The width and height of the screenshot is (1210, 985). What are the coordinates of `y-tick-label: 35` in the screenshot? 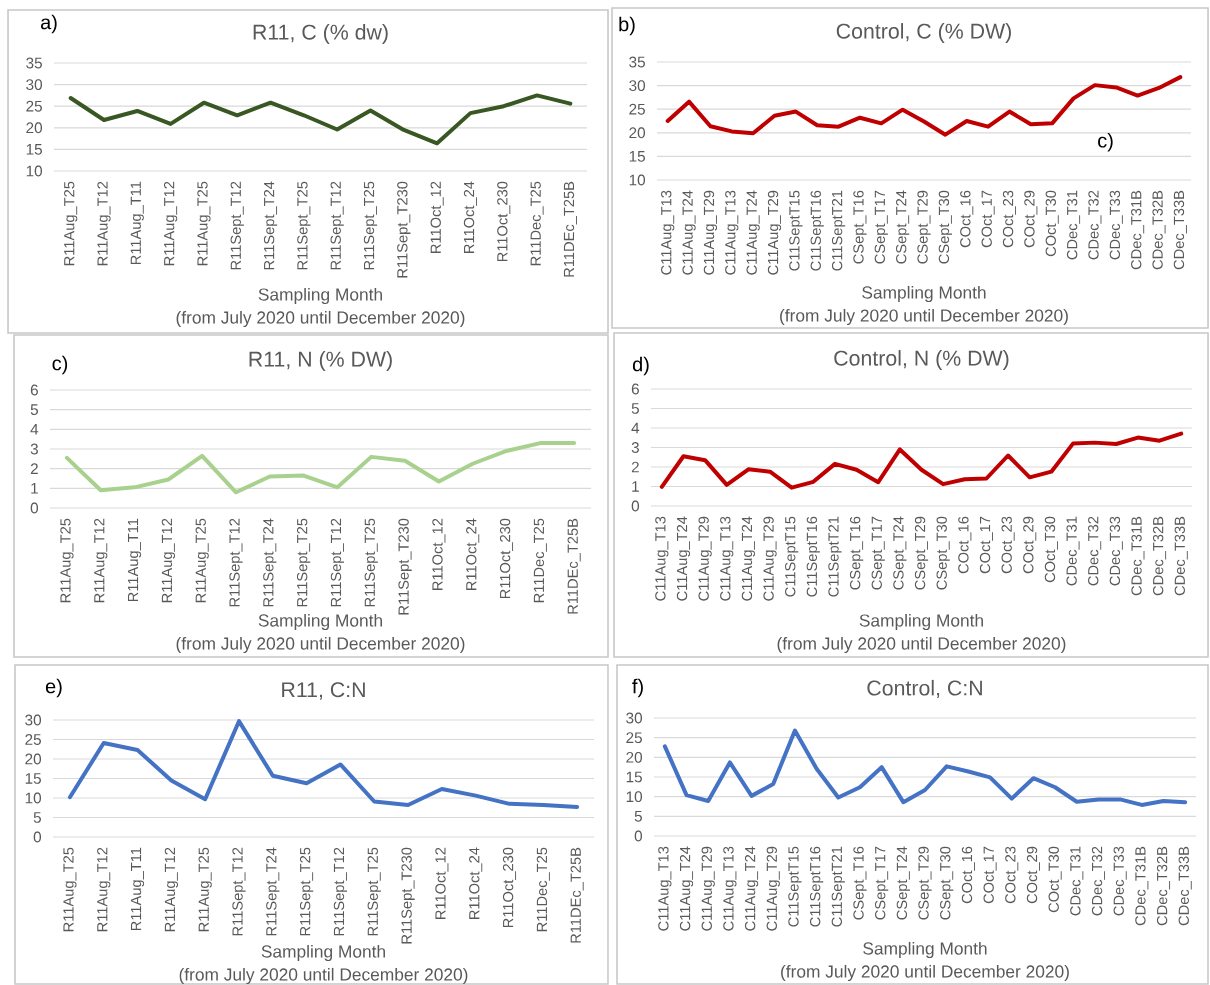 It's located at (637, 62).